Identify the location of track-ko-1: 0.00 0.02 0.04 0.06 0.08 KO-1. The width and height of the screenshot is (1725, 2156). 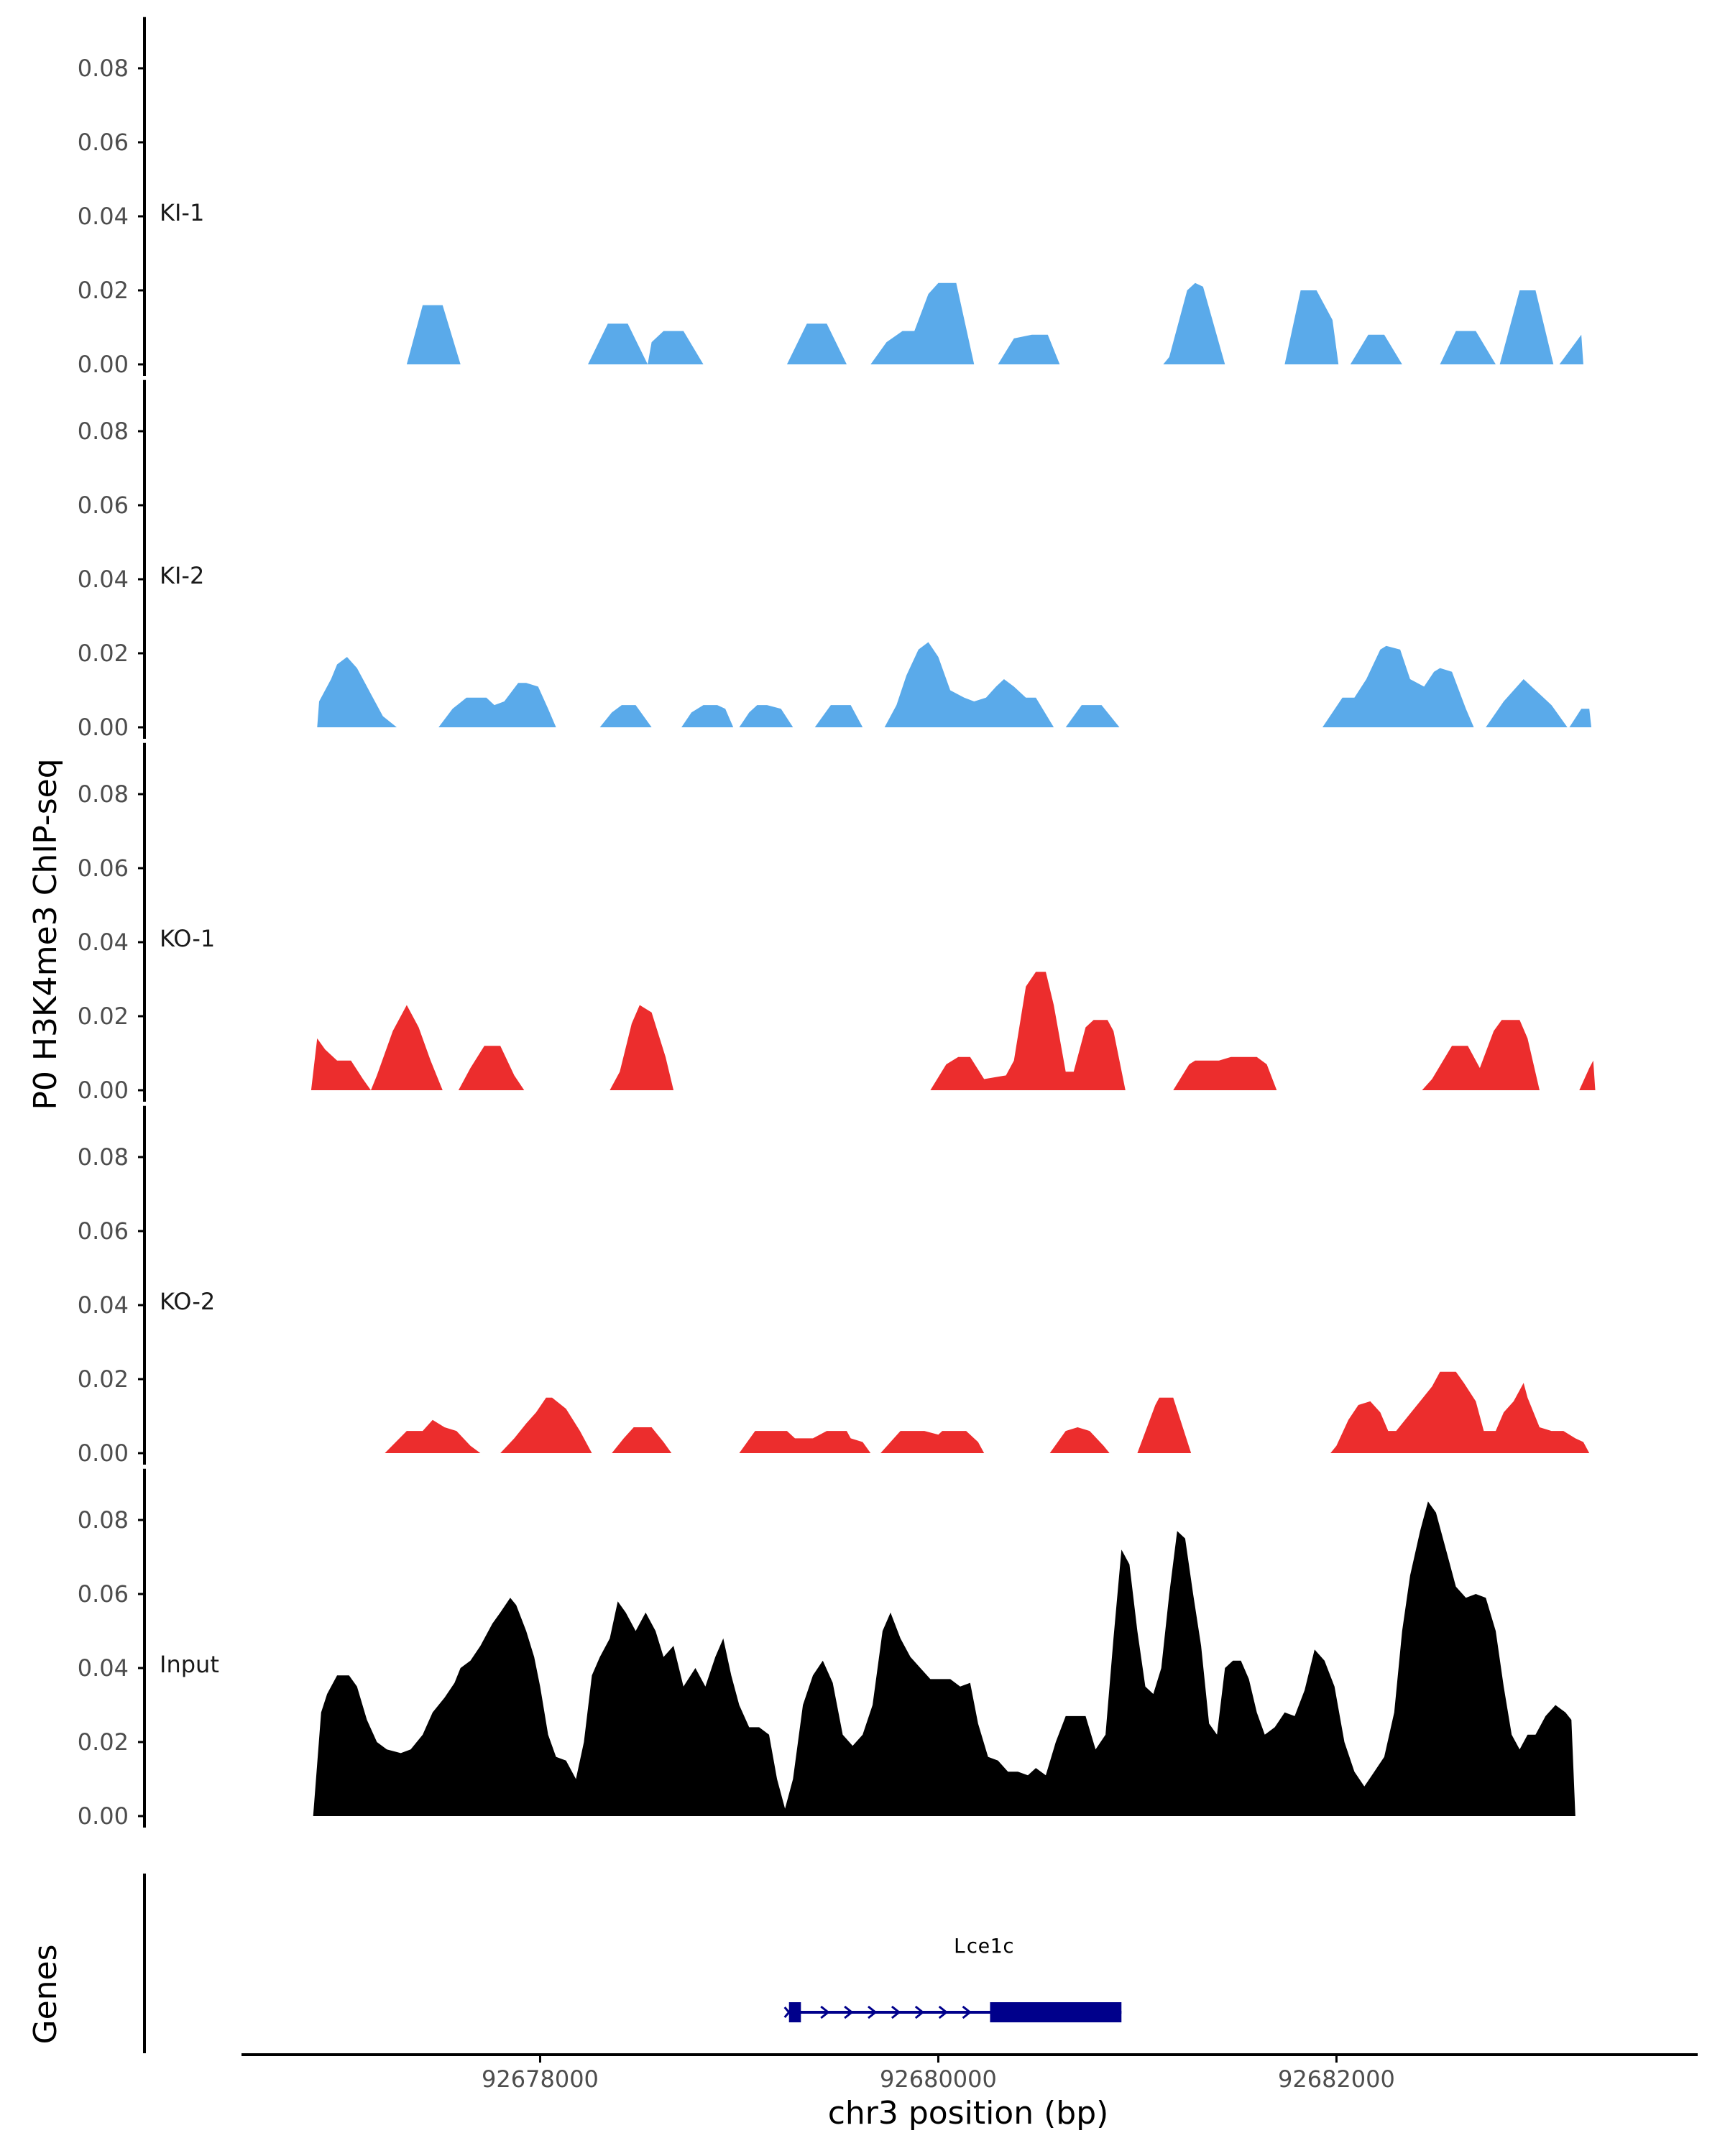
(837, 923).